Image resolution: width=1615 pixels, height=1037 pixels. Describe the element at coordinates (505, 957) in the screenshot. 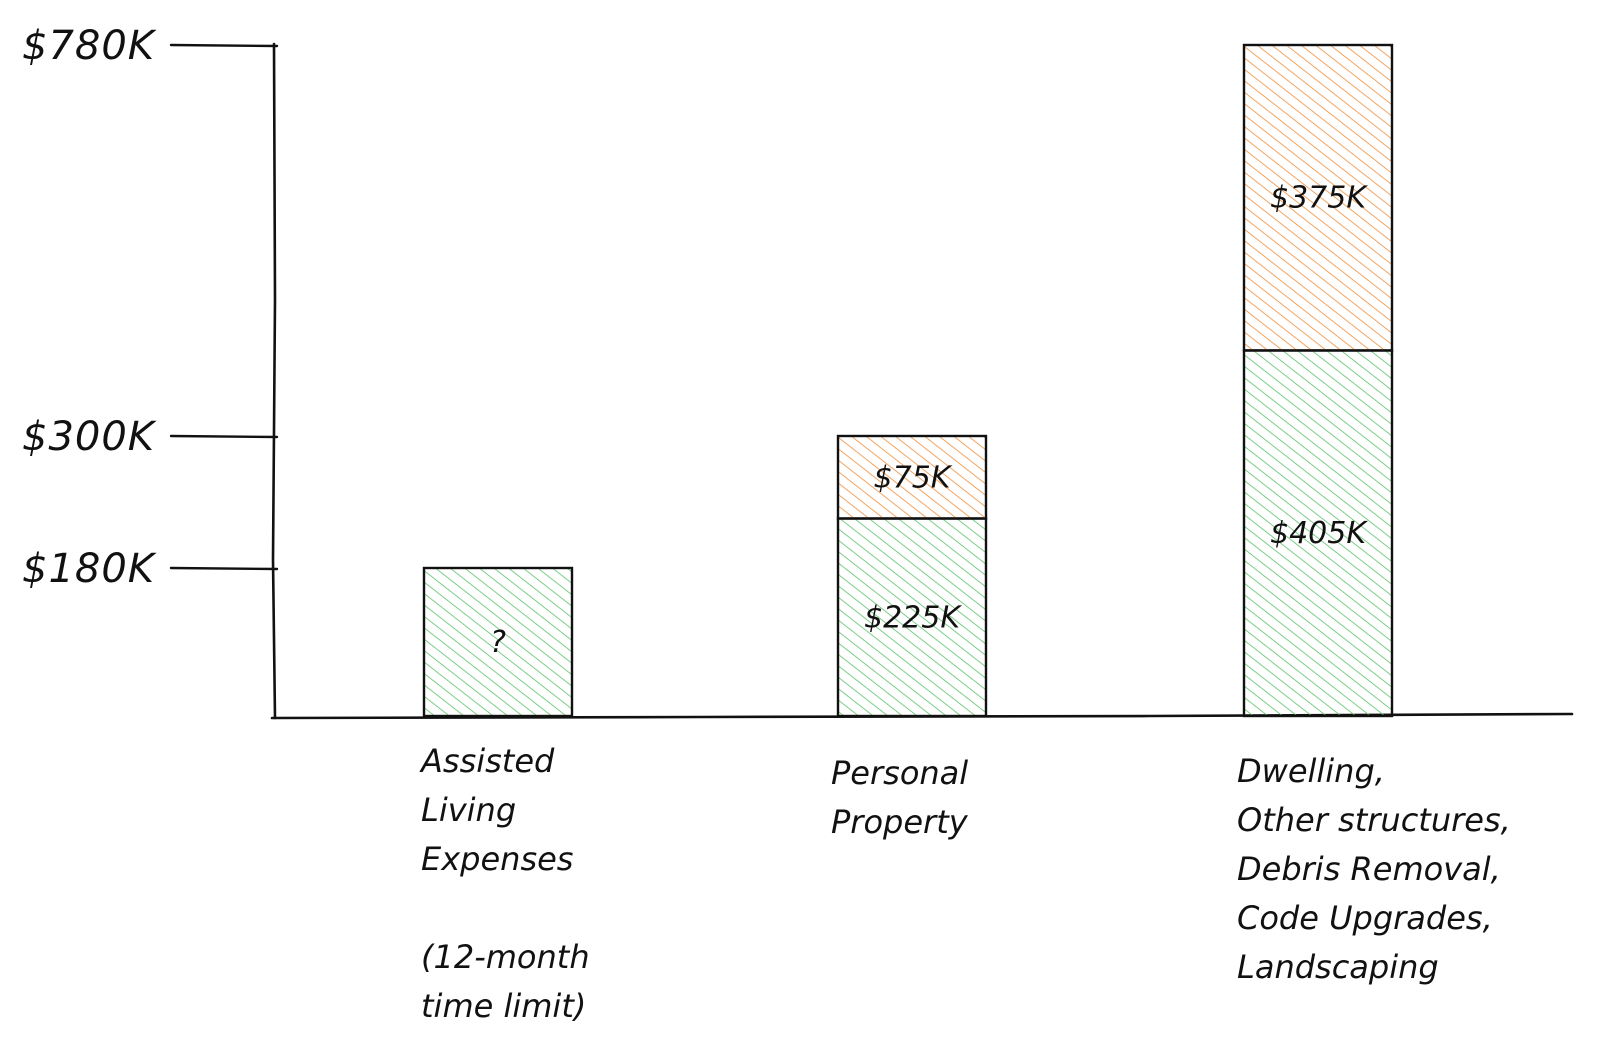

I see `category-label-line: (12-month` at that location.